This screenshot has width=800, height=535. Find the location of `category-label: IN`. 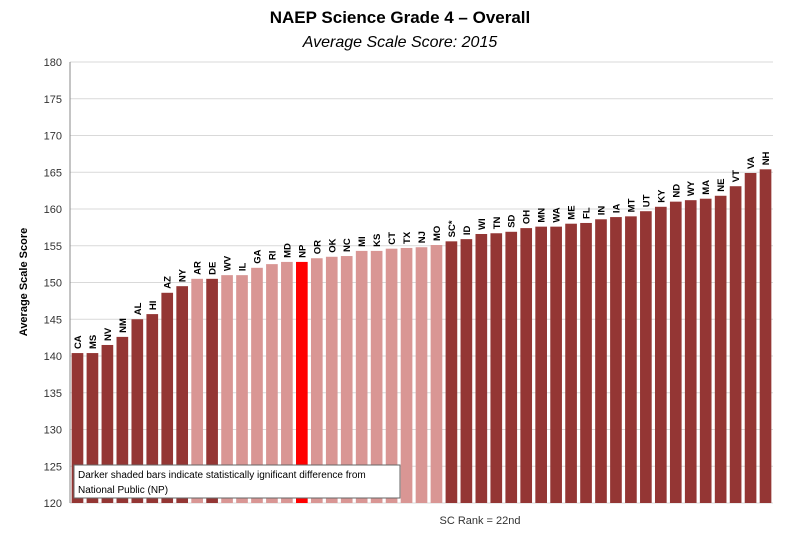

category-label: IN is located at coordinates (601, 211).